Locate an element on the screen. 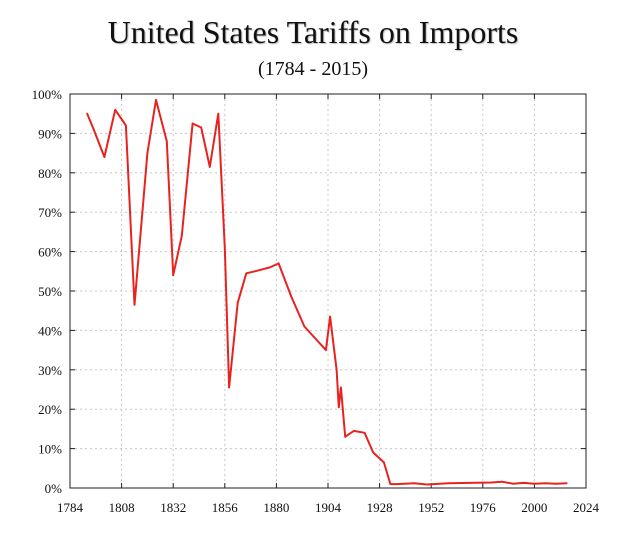 This screenshot has width=626, height=554. x-tick-label: 1880 is located at coordinates (276, 507).